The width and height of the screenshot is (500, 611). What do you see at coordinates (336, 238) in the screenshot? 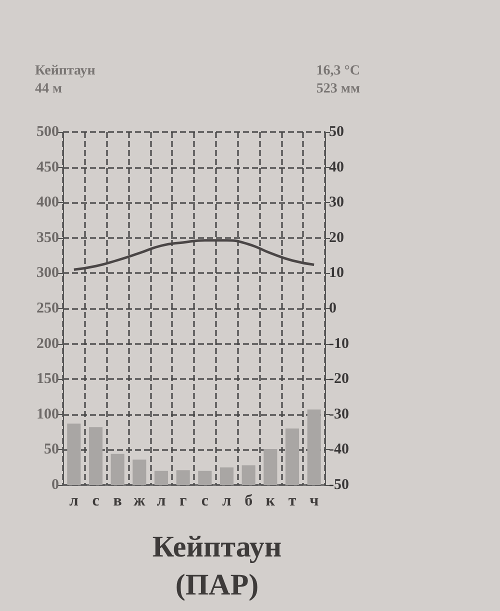
I see `y2-tick-label: 20` at bounding box center [336, 238].